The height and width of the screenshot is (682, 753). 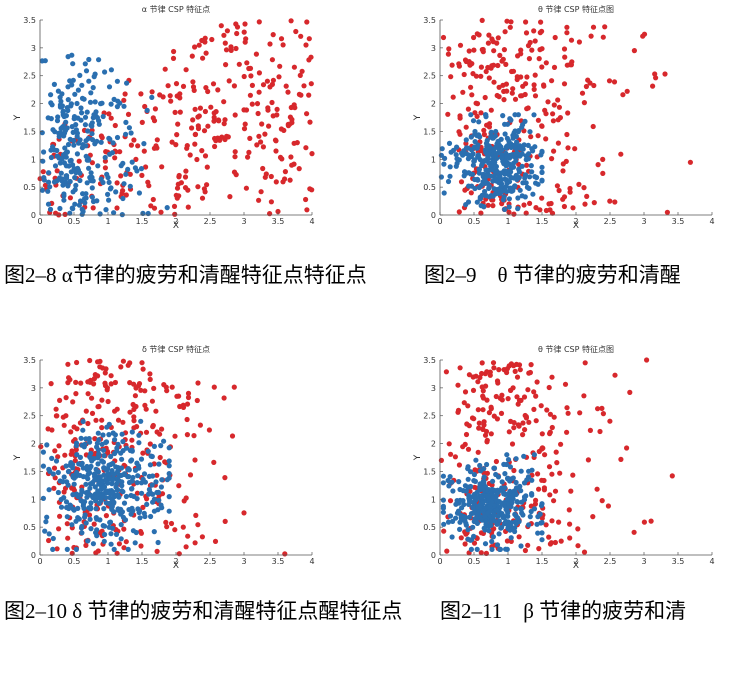 What do you see at coordinates (474, 561) in the screenshot?
I see `x-tick-label: 0.5` at bounding box center [474, 561].